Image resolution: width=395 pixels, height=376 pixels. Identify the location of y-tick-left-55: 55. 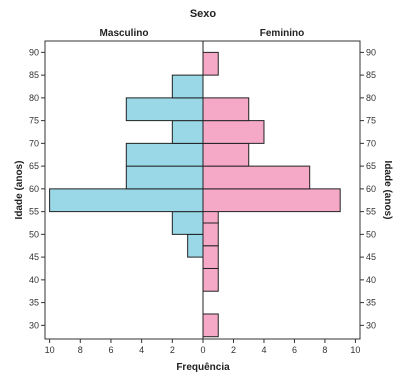
(34, 212).